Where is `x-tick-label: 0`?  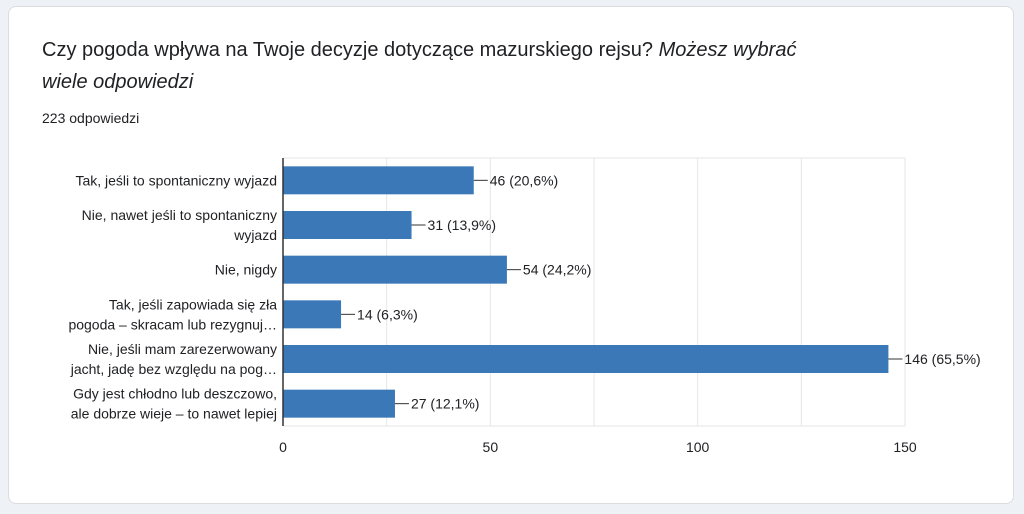
x-tick-label: 0 is located at coordinates (283, 447).